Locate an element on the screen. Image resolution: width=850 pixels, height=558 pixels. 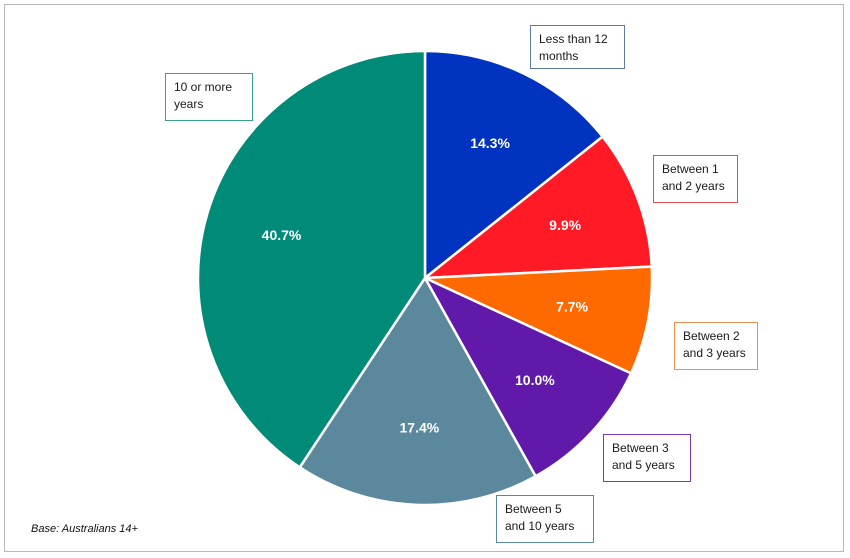
slice-value-label-2: 7.7% is located at coordinates (572, 307).